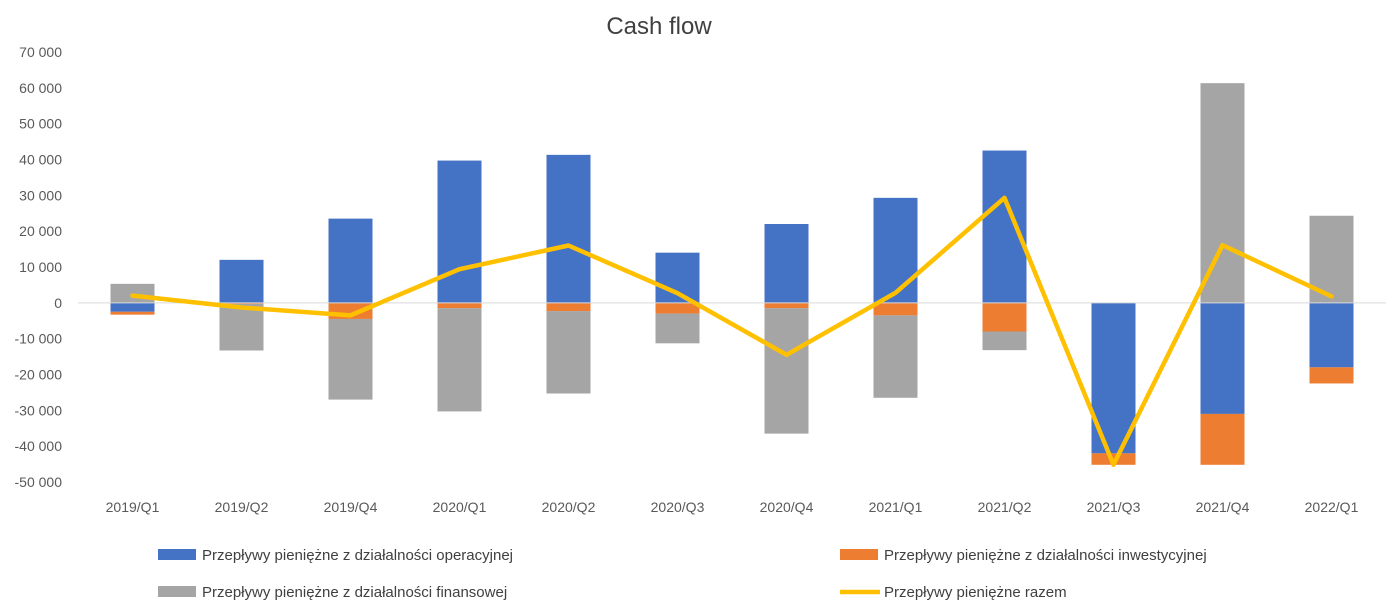 The width and height of the screenshot is (1386, 612). I want to click on legend-label: Przepływy pieniężne razem, so click(975, 592).